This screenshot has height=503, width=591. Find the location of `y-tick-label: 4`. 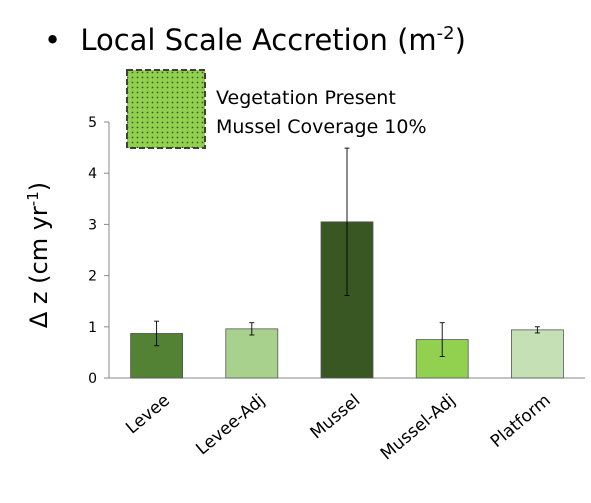

y-tick-label: 4 is located at coordinates (92, 174).